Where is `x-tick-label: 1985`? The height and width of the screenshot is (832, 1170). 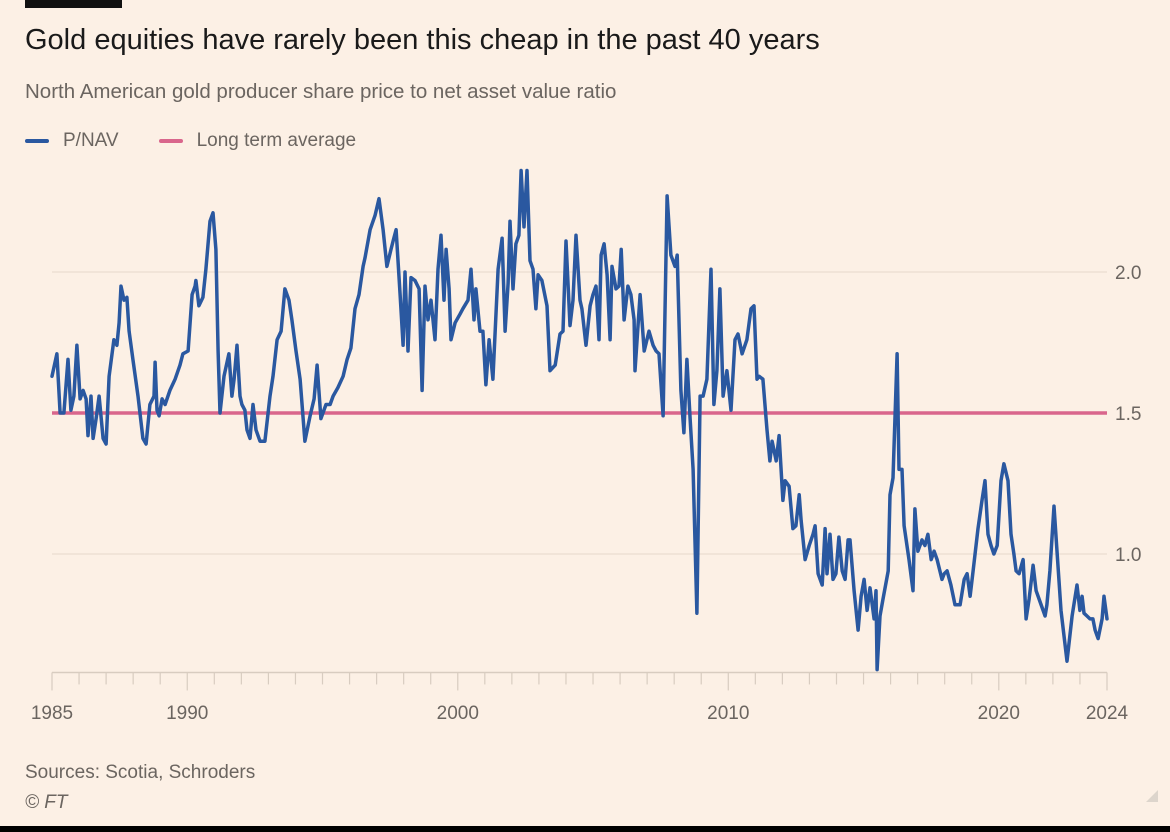 x-tick-label: 1985 is located at coordinates (52, 713).